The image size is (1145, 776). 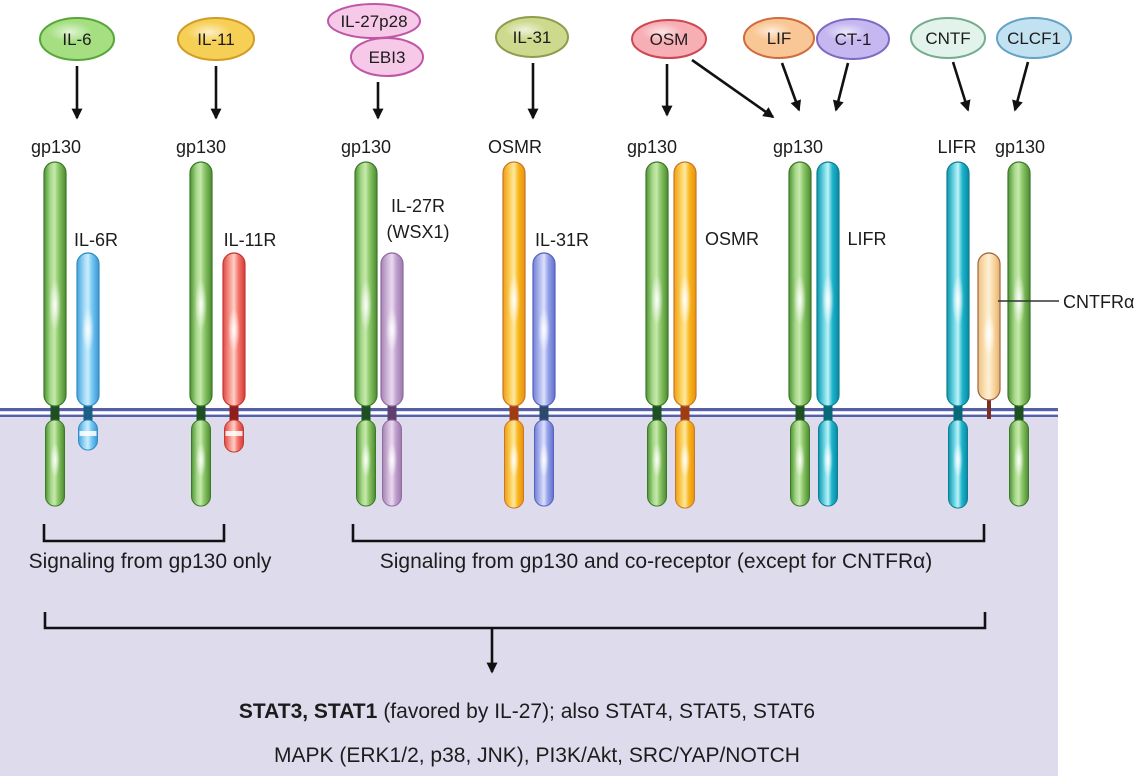 I want to click on cytokine-il-6: IL-6, so click(x=77, y=39).